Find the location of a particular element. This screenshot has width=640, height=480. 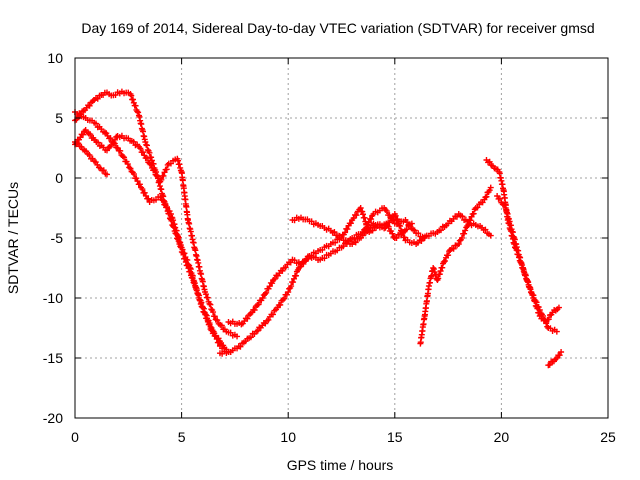

x-tick-label: 25 is located at coordinates (608, 437).